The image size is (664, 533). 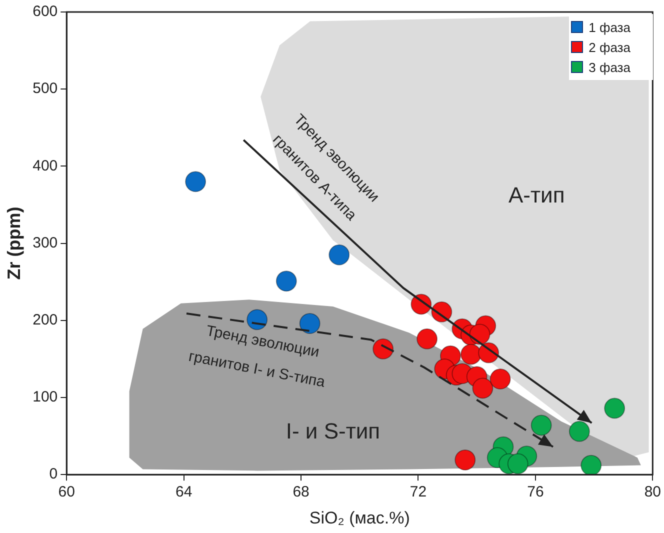 I want to click on x-tick-label: 72, so click(x=418, y=492).